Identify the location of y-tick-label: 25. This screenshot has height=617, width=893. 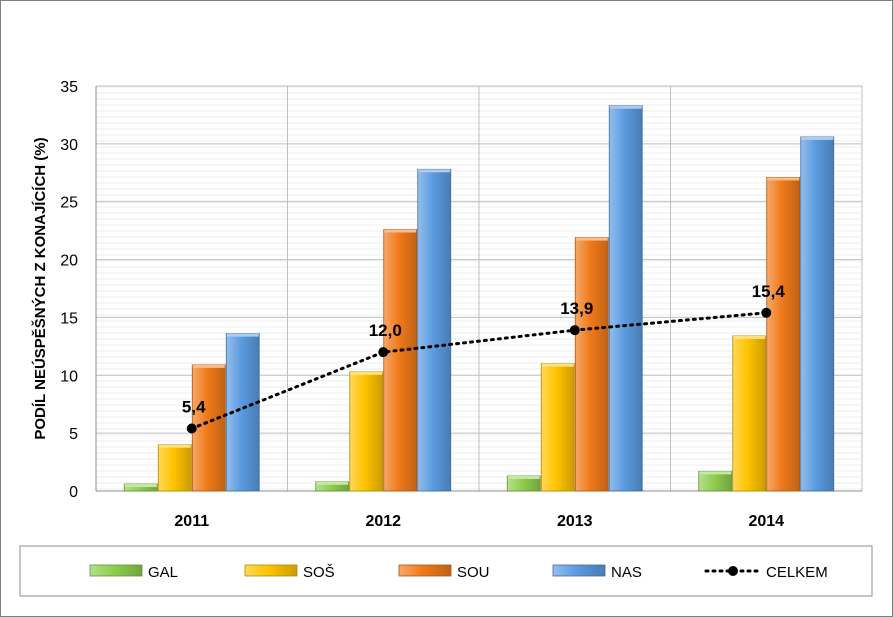
(69, 203).